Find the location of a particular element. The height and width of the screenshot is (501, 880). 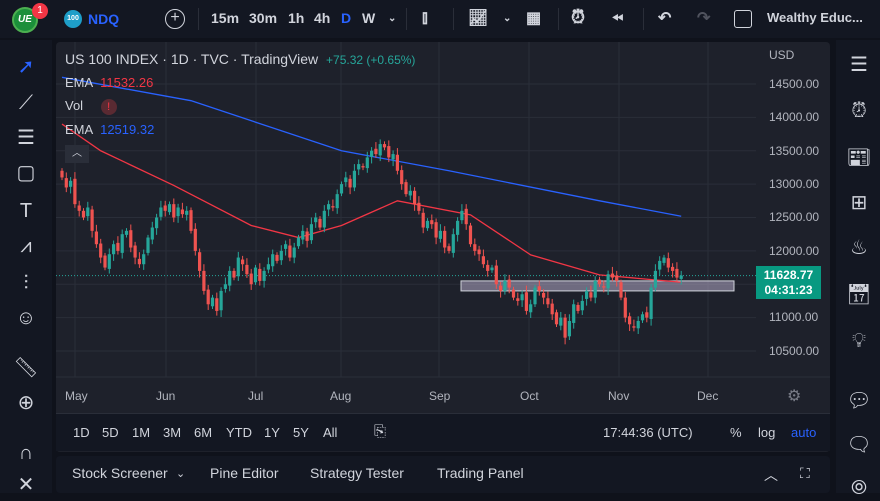

zoom-in-icon: ⊕ is located at coordinates (26, 403).